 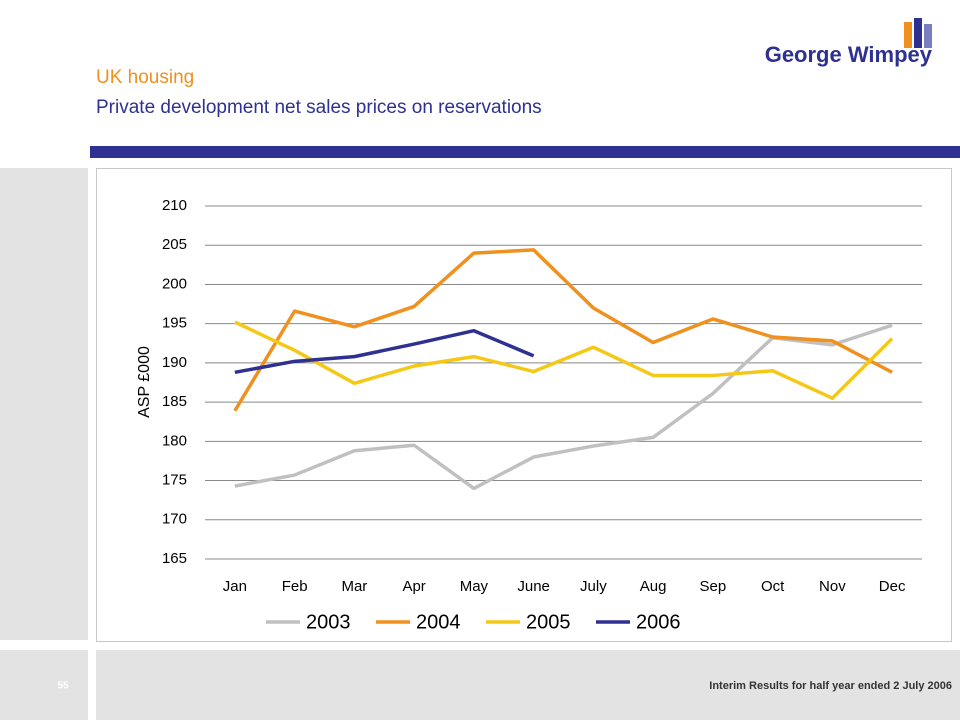 I want to click on legend-label: 2006, so click(x=658, y=622).